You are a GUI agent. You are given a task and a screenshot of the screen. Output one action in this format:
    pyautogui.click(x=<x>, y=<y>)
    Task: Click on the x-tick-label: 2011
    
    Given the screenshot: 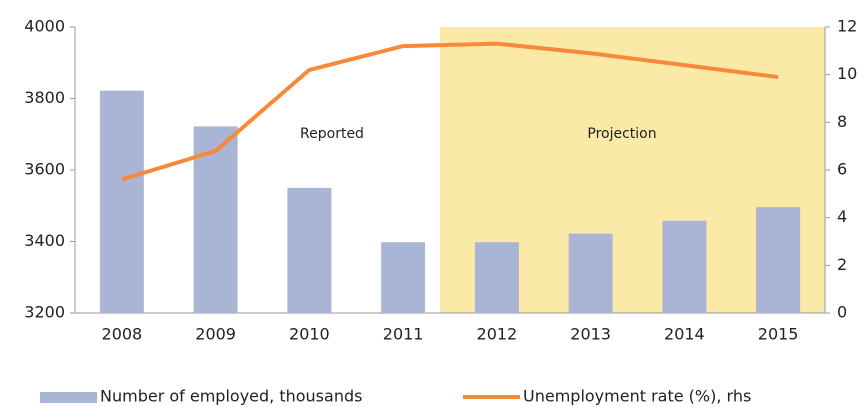 What is the action you would take?
    pyautogui.click(x=403, y=334)
    